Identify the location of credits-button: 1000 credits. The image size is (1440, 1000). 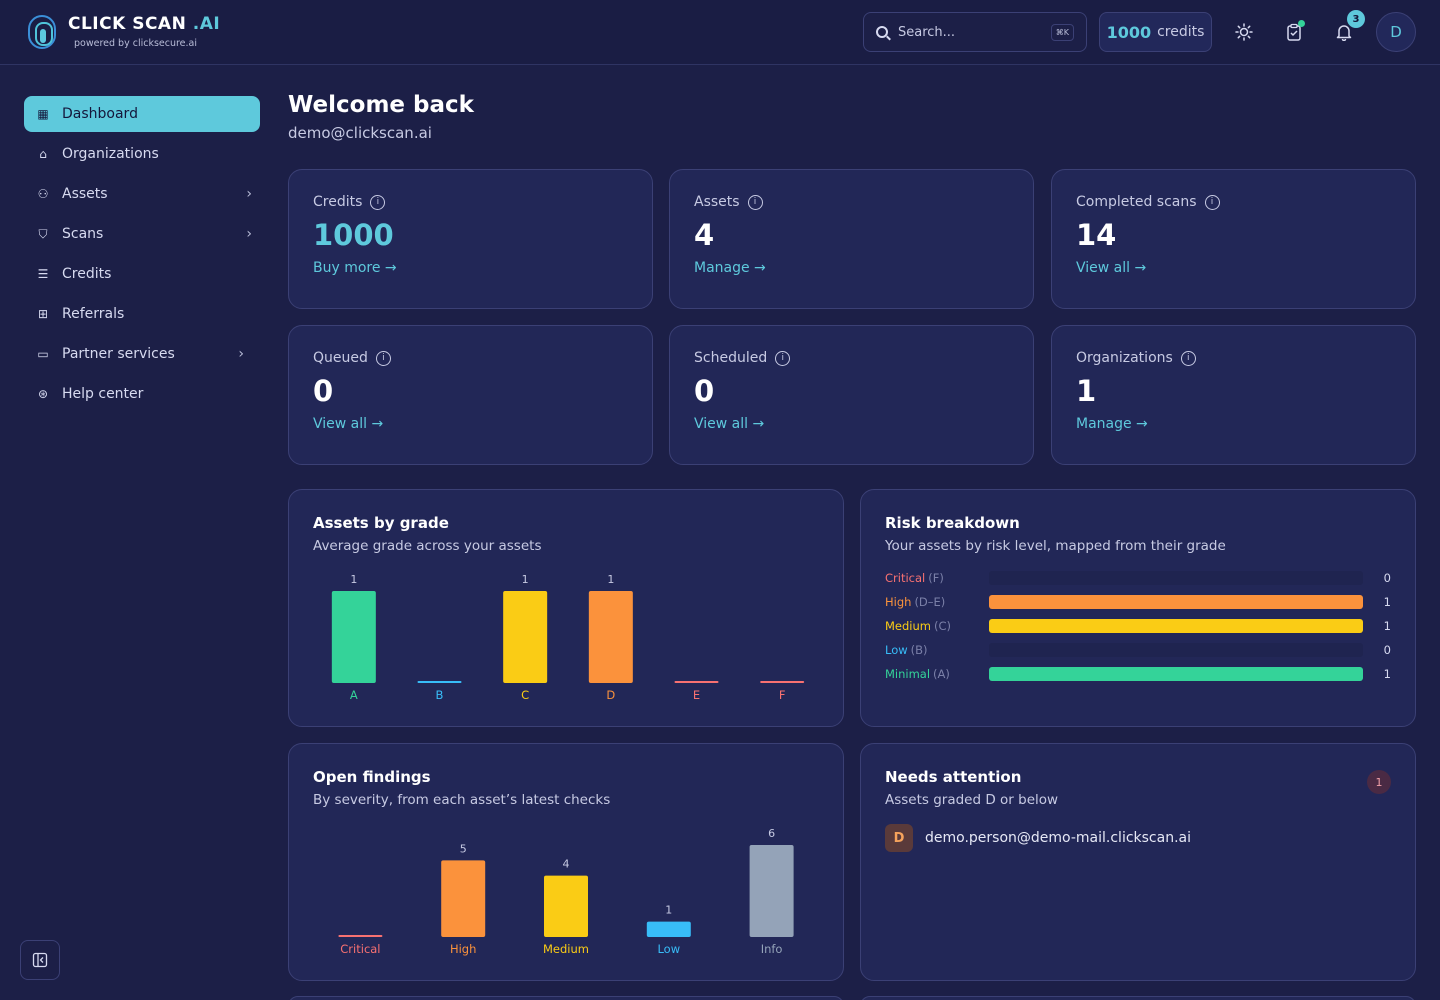
(1155, 32).